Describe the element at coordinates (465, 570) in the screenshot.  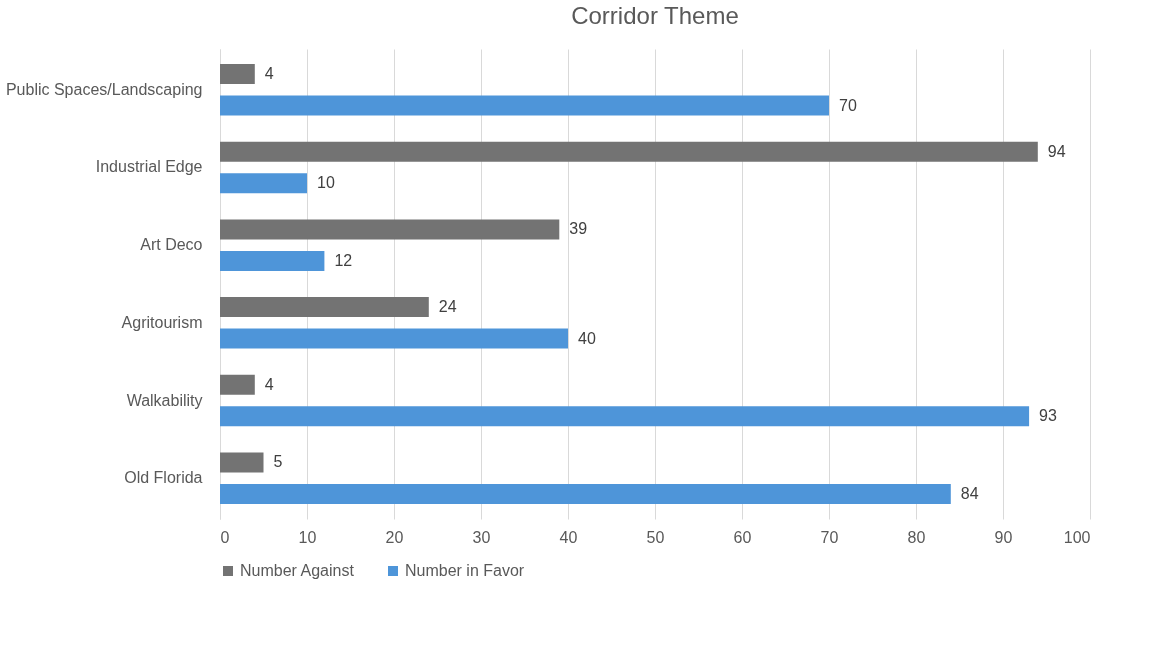
I see `legend-label: Number in Favor` at that location.